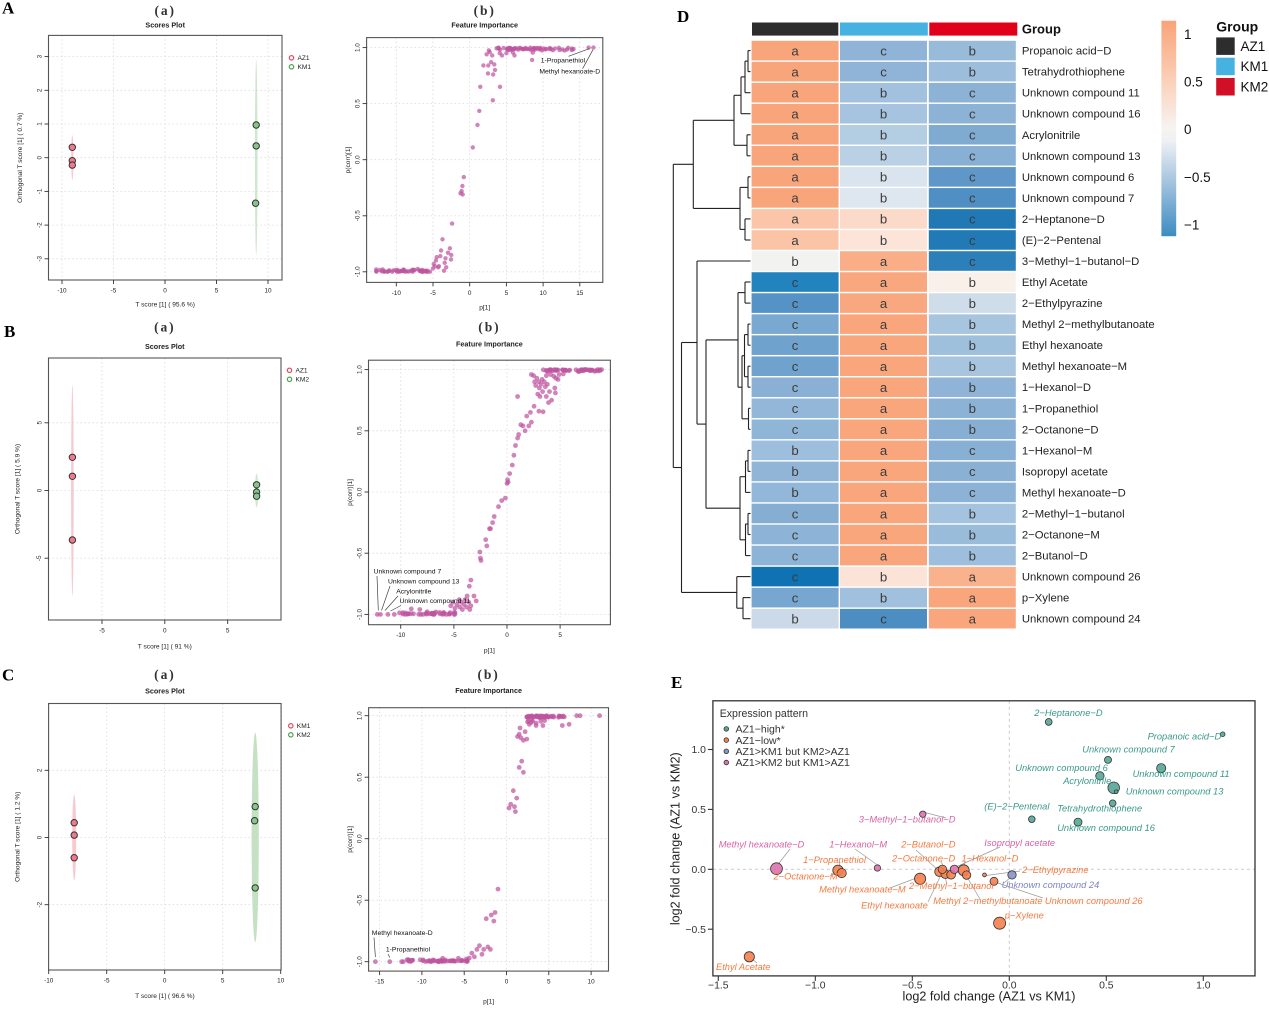  I want to click on svg-text: p[1], so click(488, 1002).